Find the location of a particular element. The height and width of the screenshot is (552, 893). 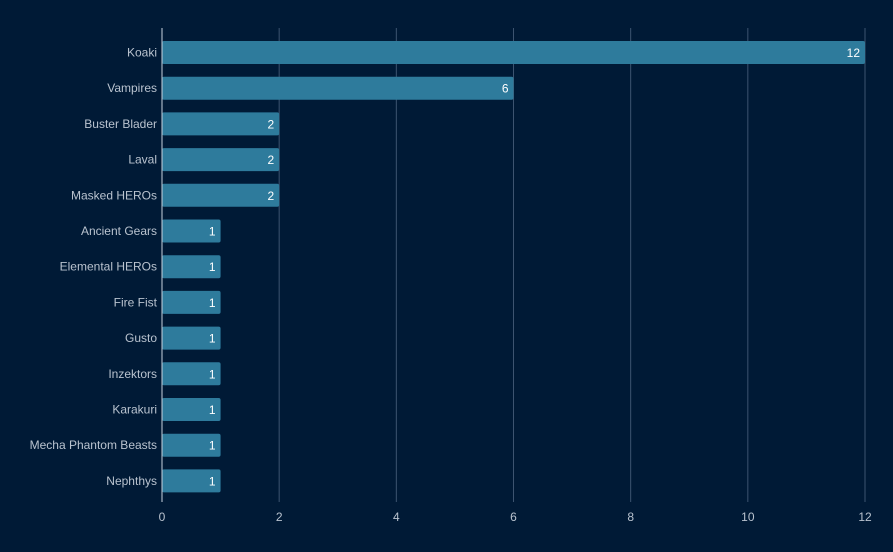

category-label: Buster Blader is located at coordinates (120, 124).